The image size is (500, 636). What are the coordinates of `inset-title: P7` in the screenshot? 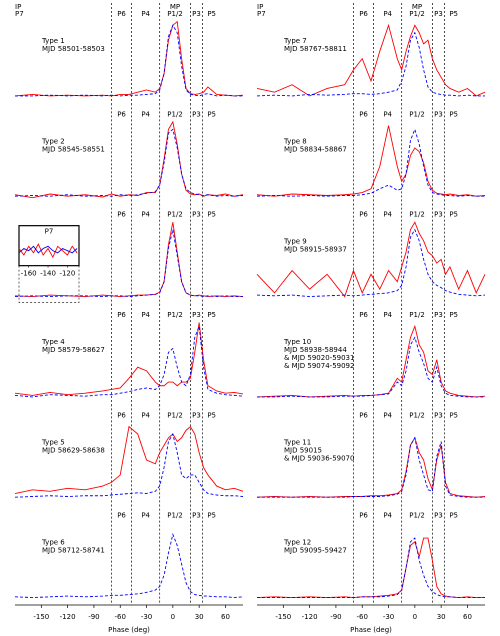 It's located at (49, 232).